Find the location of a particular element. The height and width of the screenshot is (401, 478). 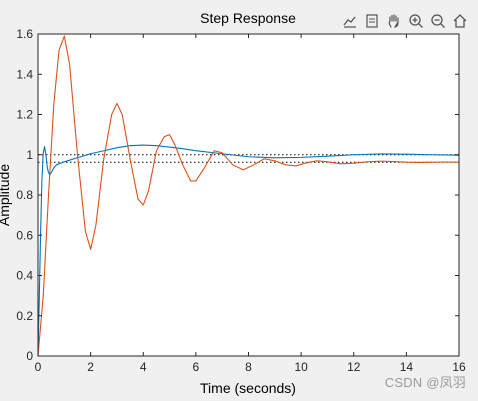

axes-toolbar is located at coordinates (405, 21).